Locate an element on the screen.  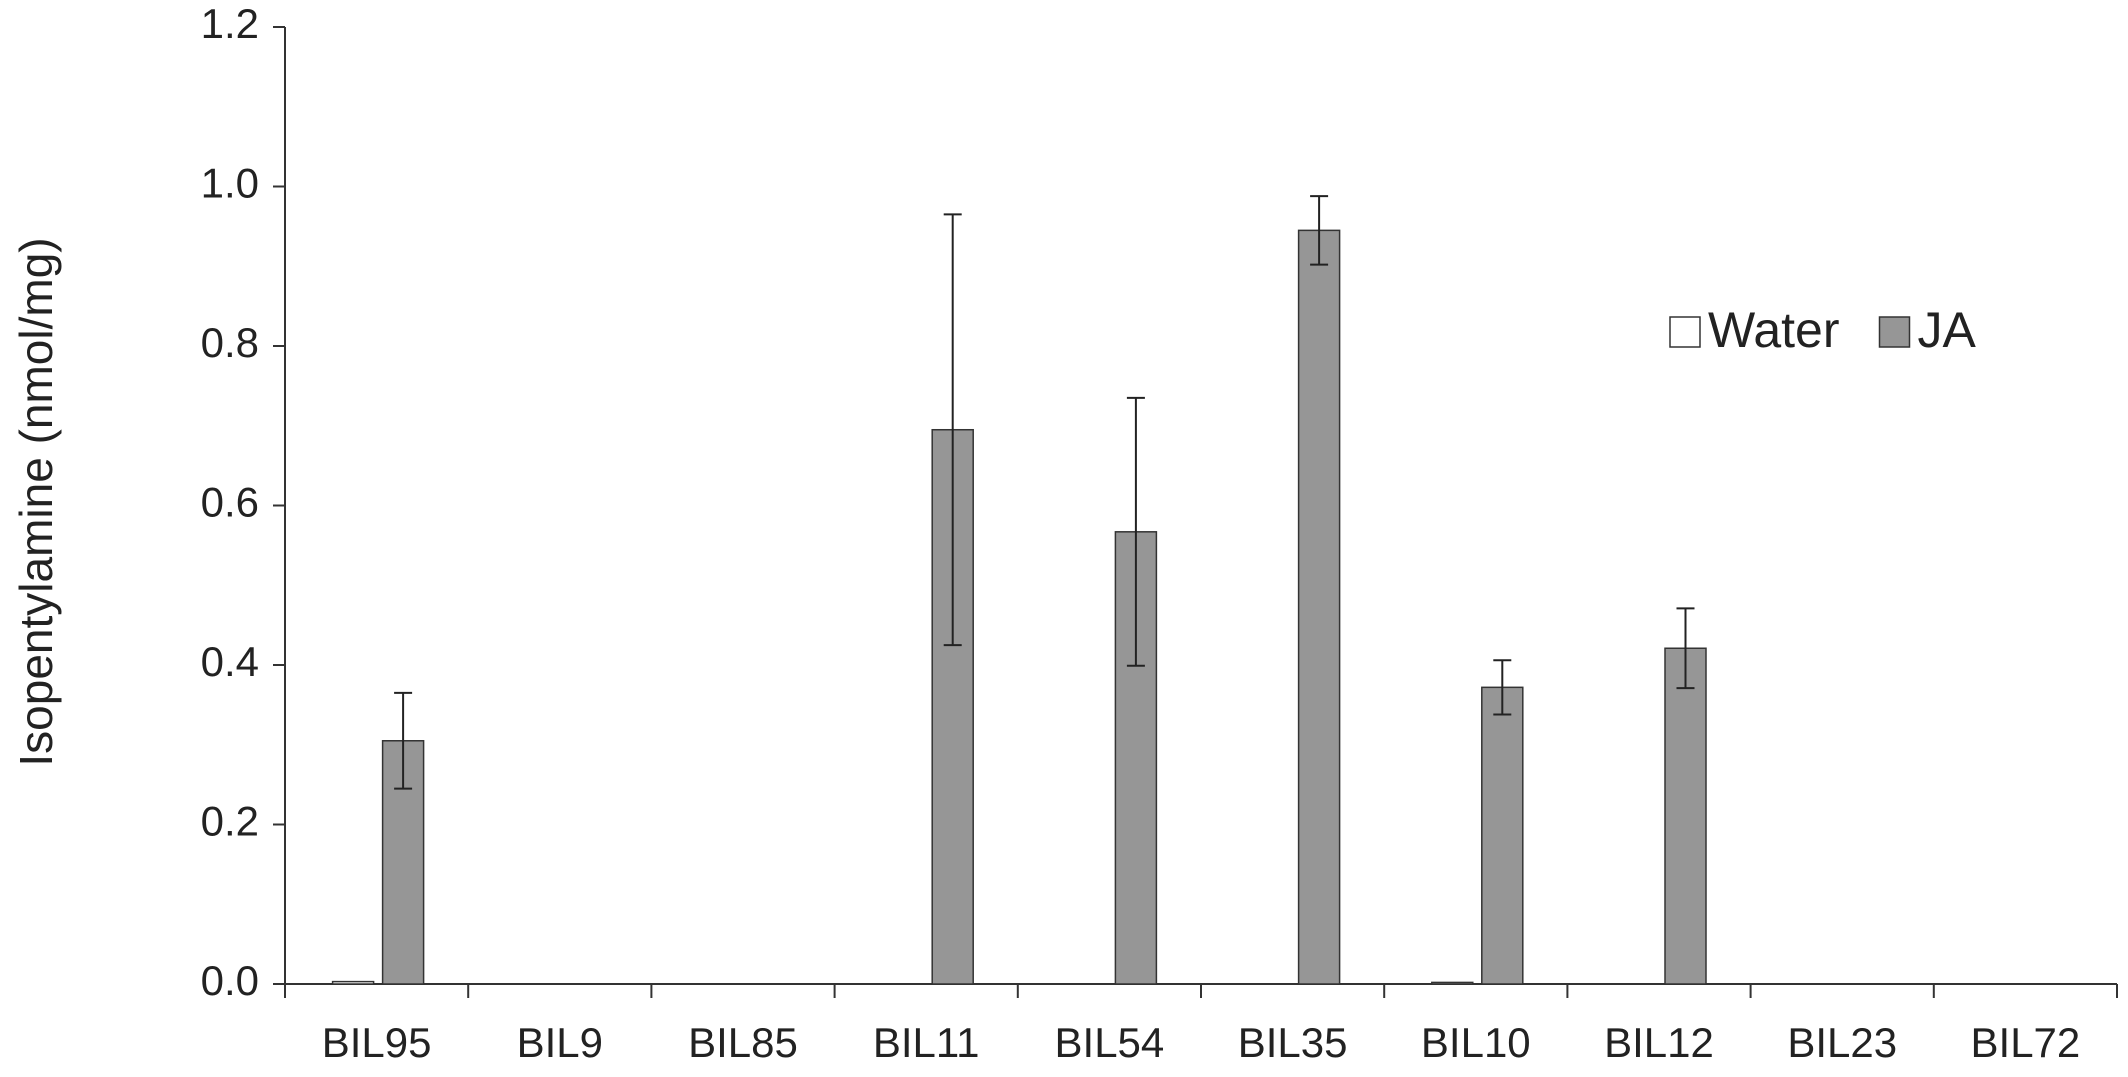
x-tick-label: BIL72 is located at coordinates (2026, 1042).